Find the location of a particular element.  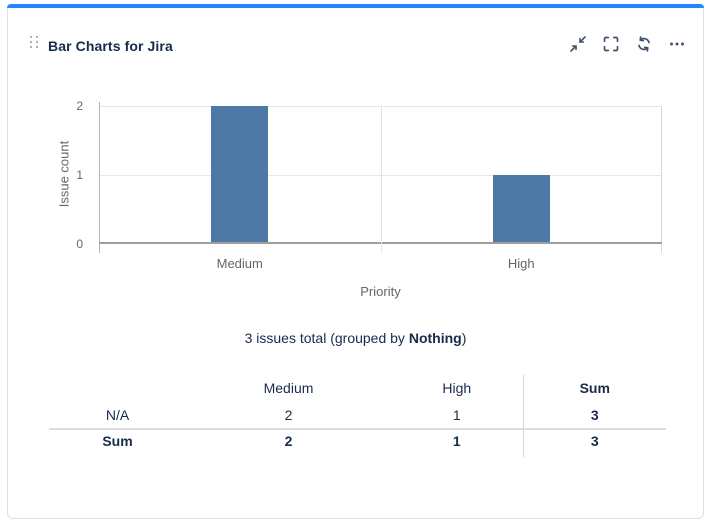

y-tick-label: 1 is located at coordinates (79, 175).